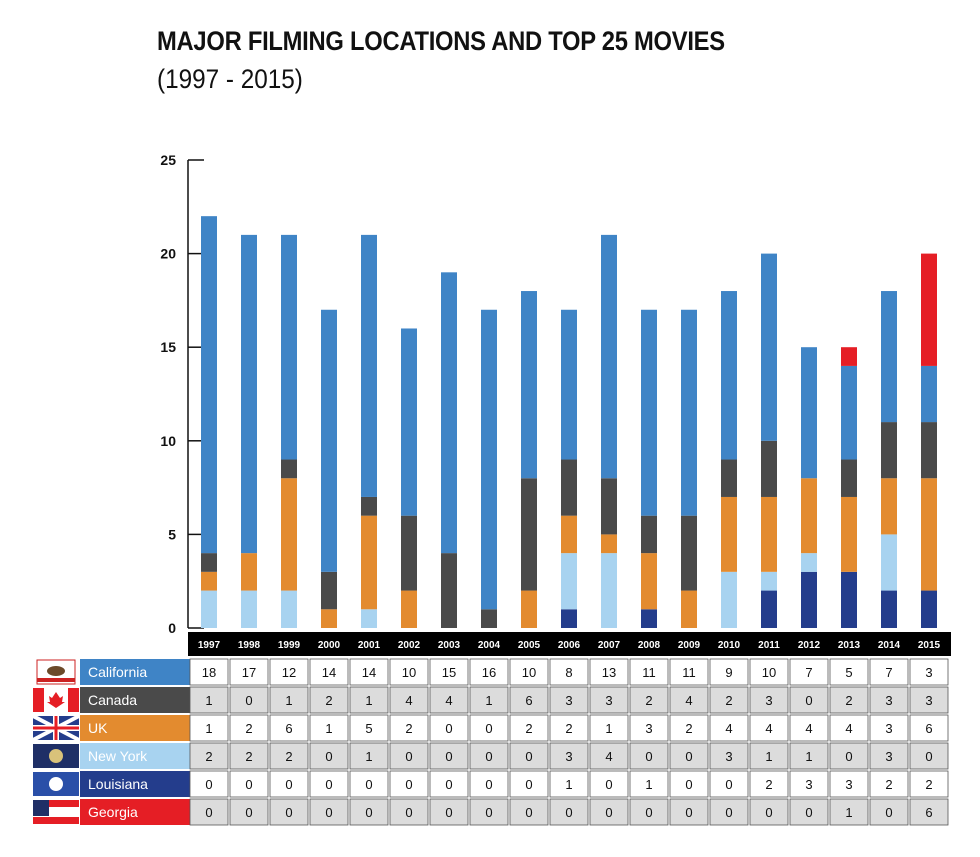 This screenshot has height=857, width=980. I want to click on data-label-california-2014: 7, so click(888, 672).